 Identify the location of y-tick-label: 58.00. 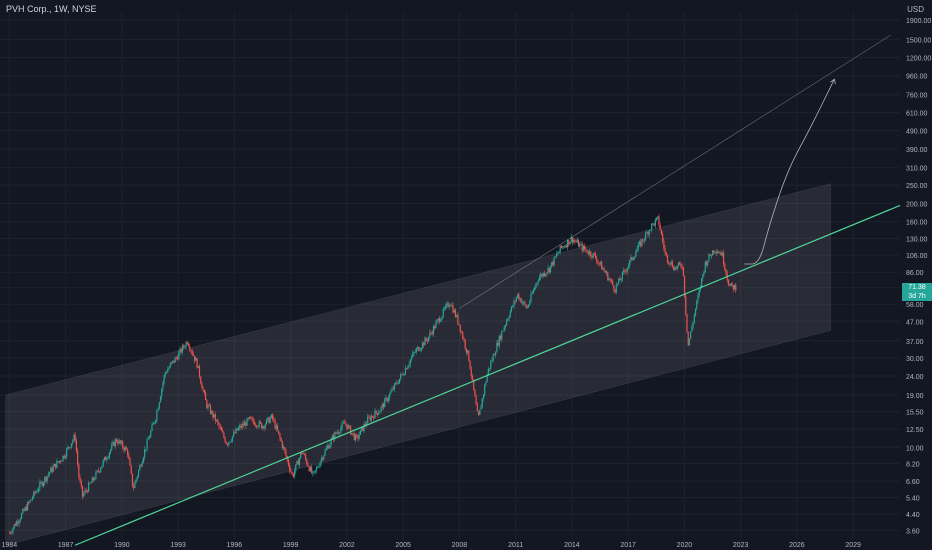
(915, 305).